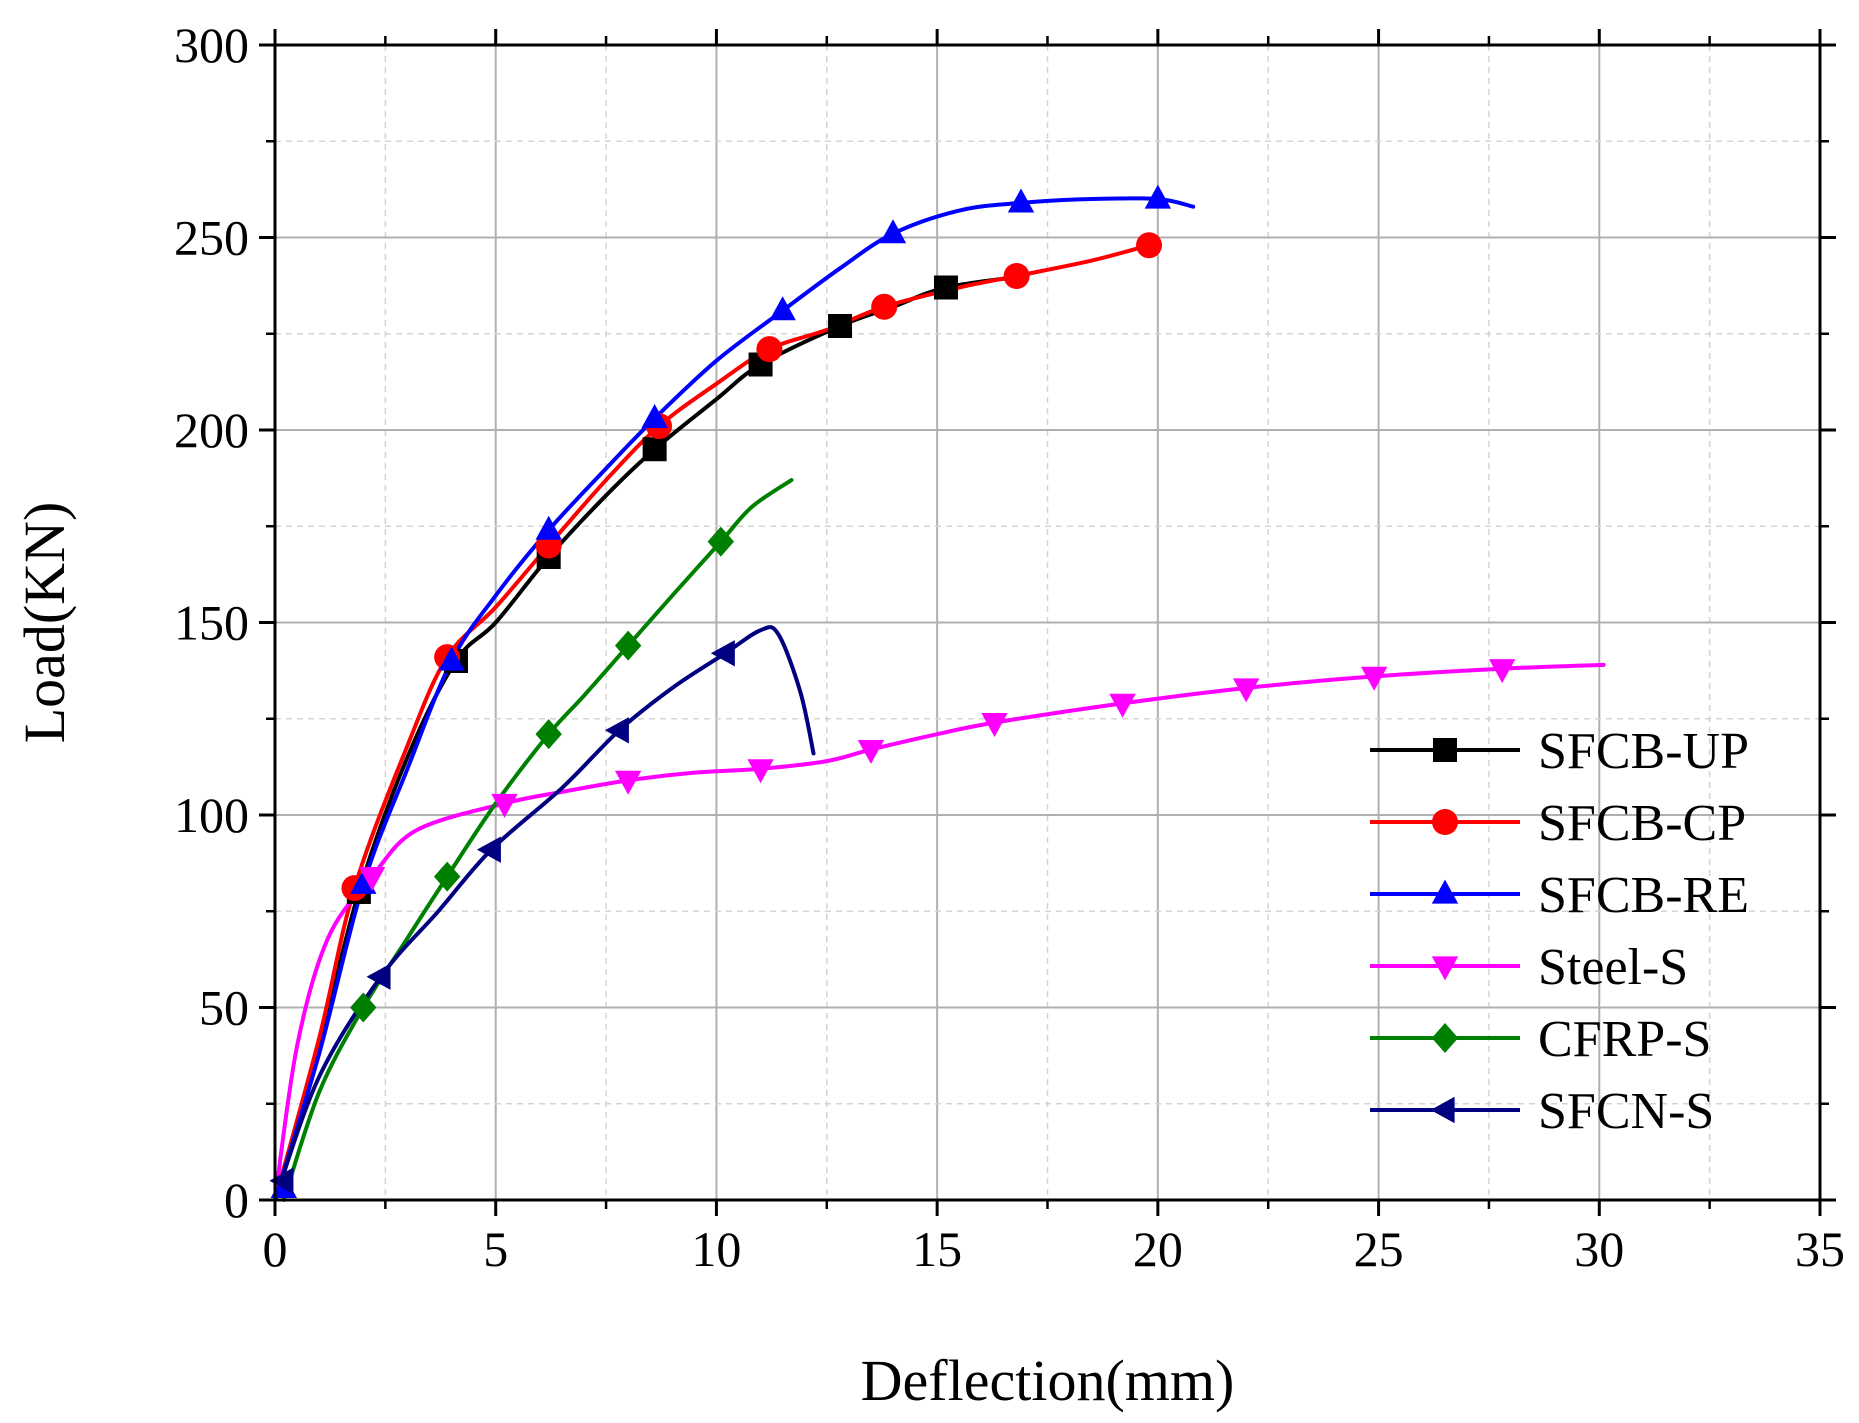 The width and height of the screenshot is (1859, 1423). I want to click on x-tick-label: 35, so click(1820, 1249).